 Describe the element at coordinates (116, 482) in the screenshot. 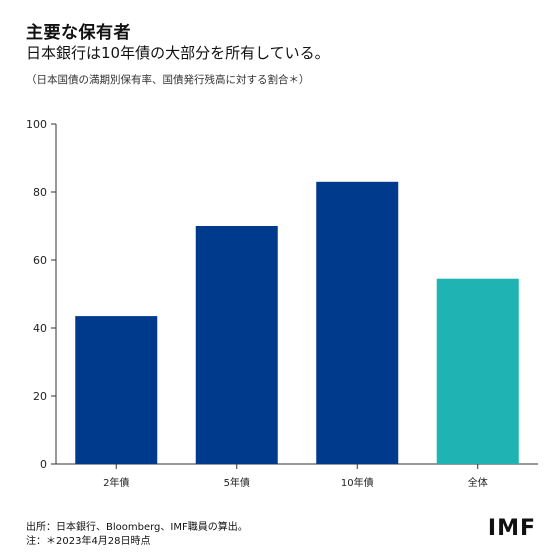

I see `x-tick-label: 2年債` at that location.